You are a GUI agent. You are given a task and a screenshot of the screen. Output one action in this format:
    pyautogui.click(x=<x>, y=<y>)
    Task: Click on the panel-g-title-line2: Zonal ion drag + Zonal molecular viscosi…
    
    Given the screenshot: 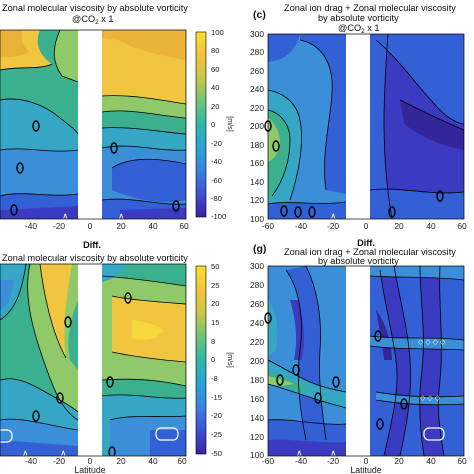 What is the action you would take?
    pyautogui.click(x=370, y=252)
    